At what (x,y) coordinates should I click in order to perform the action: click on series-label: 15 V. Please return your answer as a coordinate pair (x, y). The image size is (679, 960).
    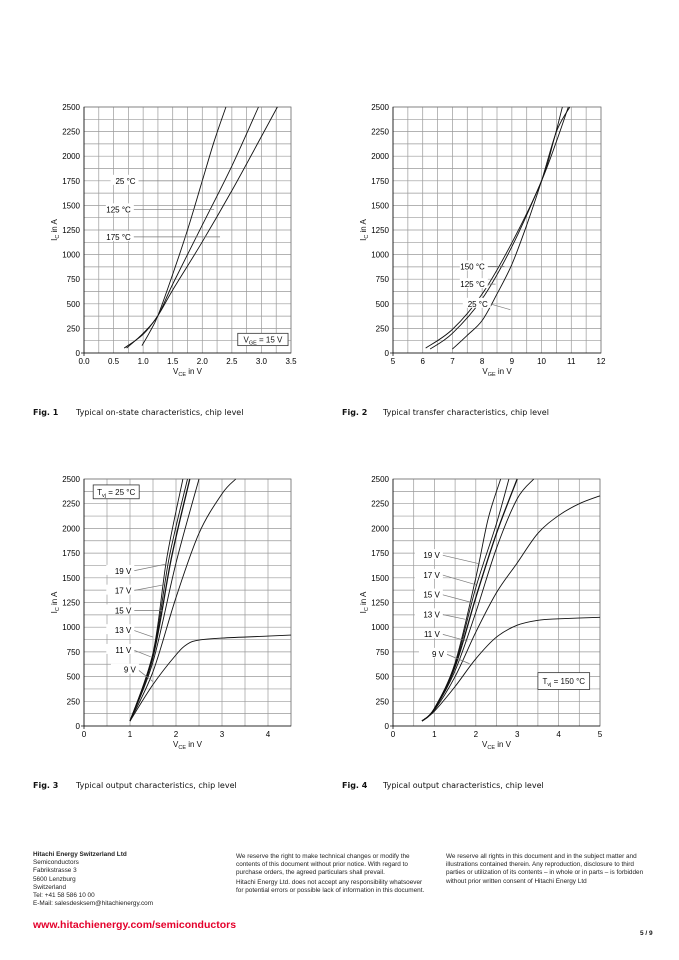
    Looking at the image, I should click on (123, 610).